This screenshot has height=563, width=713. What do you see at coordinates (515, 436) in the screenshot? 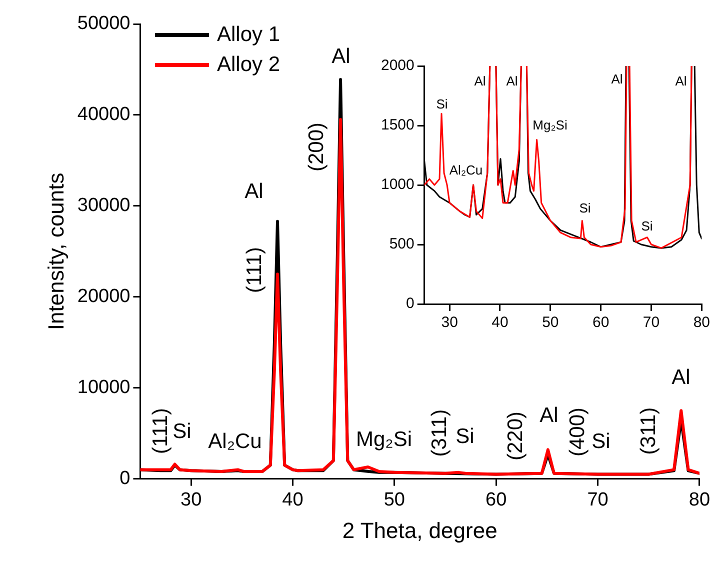
I see `annotation: (220)` at bounding box center [515, 436].